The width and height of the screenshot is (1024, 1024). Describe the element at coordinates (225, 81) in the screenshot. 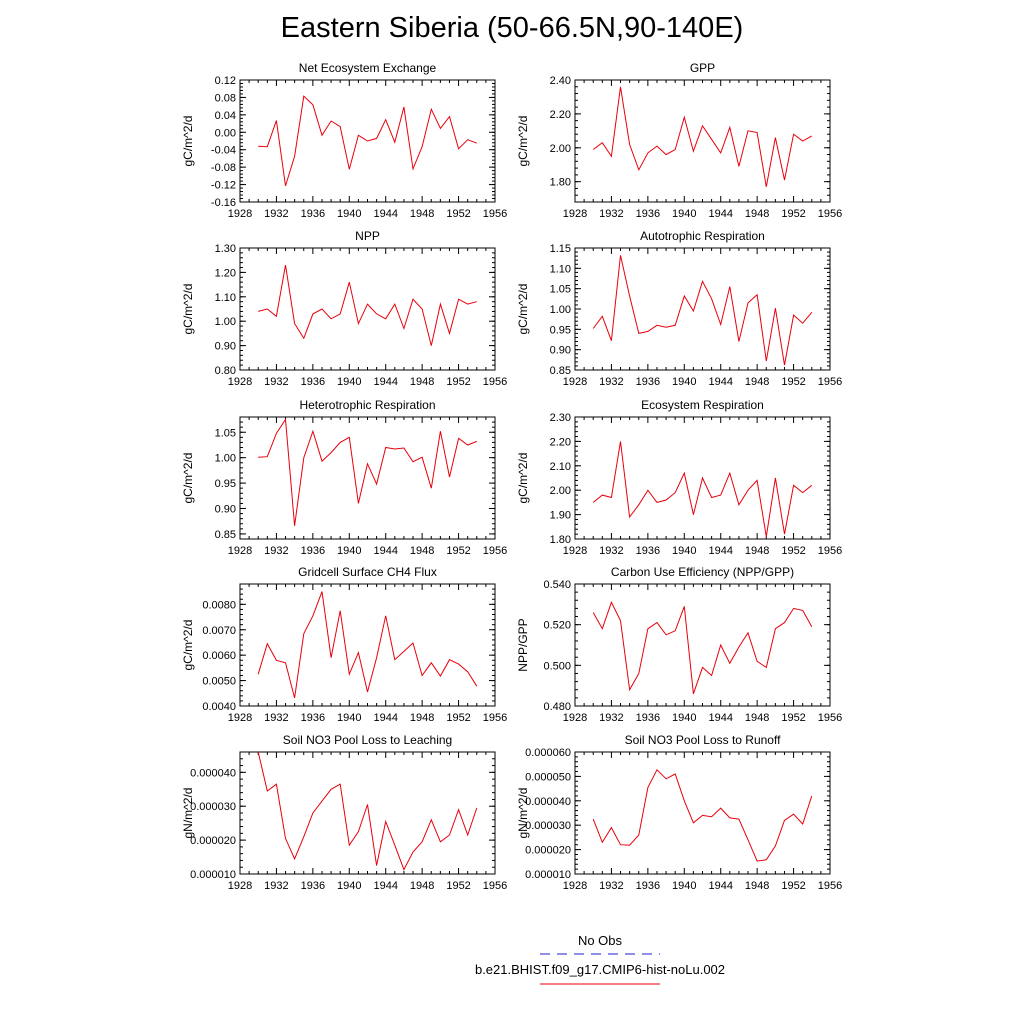

I see `y-tick-label: 0.12` at that location.